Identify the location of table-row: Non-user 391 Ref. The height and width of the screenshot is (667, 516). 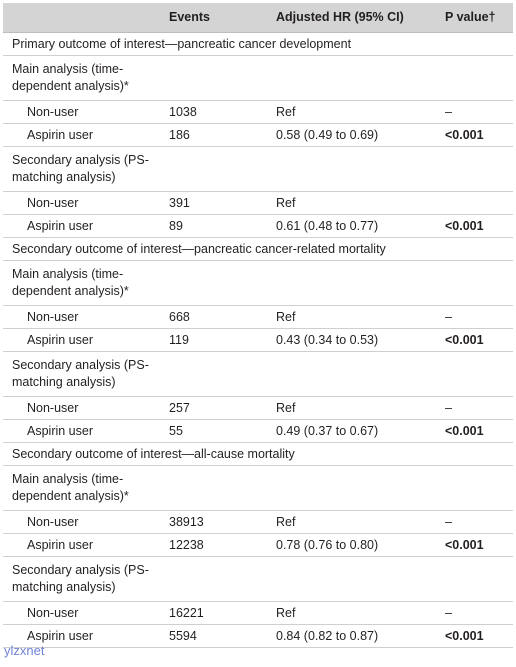
(258, 203).